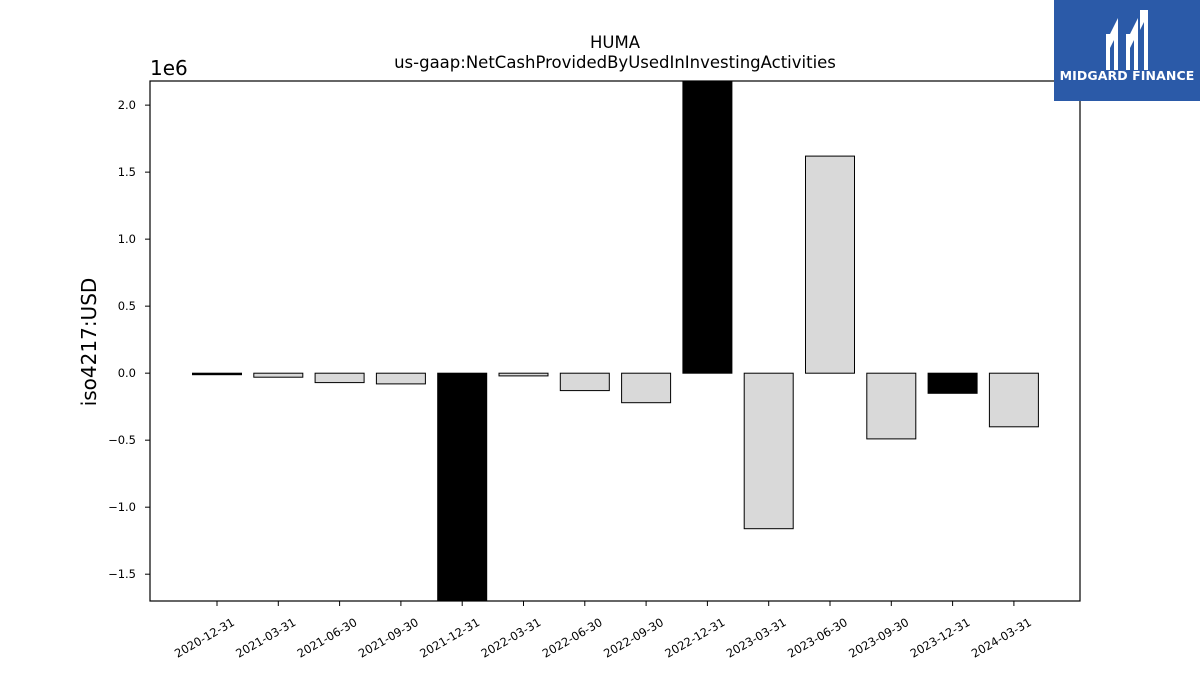  Describe the element at coordinates (129, 339) in the screenshot. I see `y-ticks-group: −1.5 −1.0 −0.5 0.0 0.5 1.0 1.5 2.0` at that location.